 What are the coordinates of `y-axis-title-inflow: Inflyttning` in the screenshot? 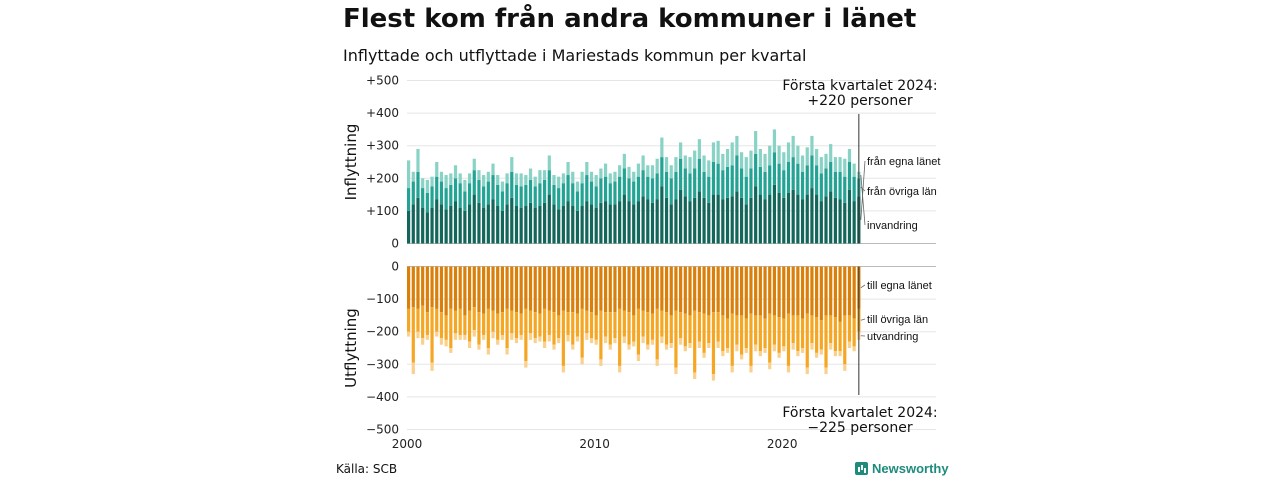 It's located at (351, 162).